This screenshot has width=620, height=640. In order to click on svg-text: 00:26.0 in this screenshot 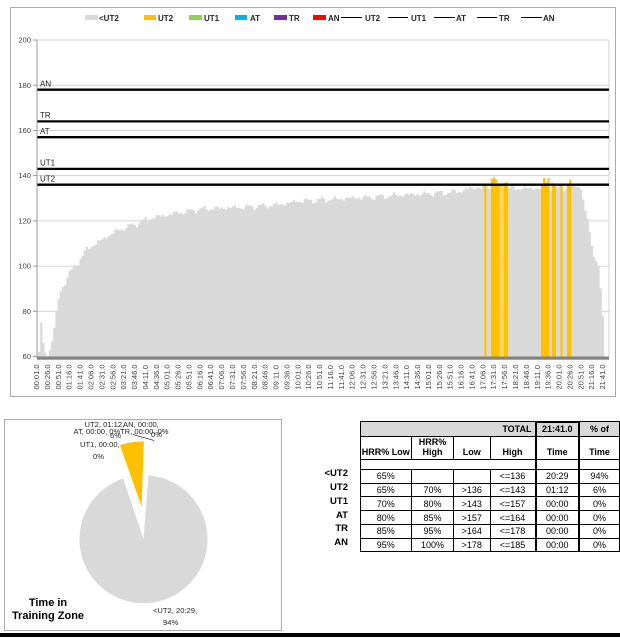, I will do `click(47, 376)`.